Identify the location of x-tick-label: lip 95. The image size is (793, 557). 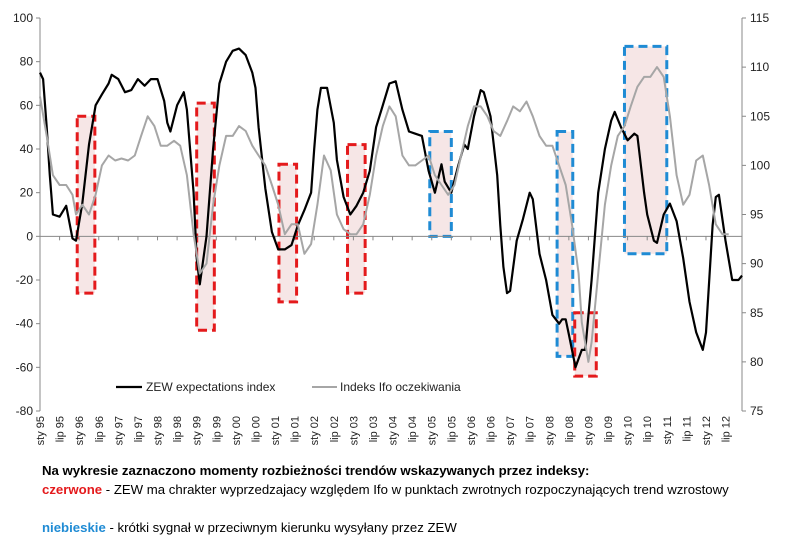
(61, 429).